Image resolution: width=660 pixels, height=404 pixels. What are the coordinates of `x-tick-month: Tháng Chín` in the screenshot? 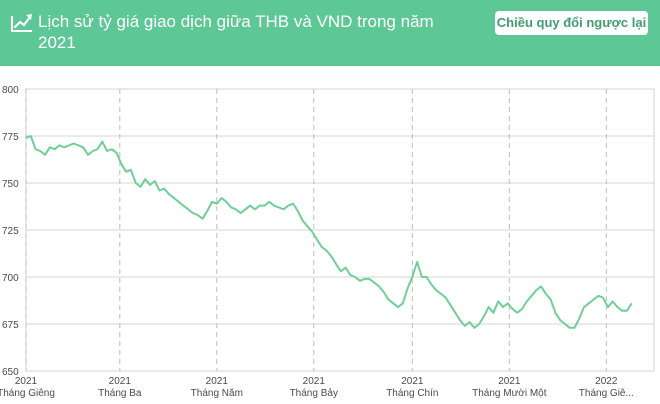 It's located at (412, 393).